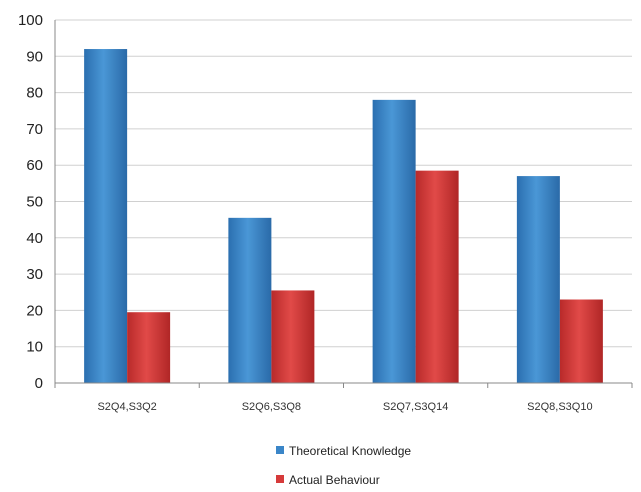 Image resolution: width=641 pixels, height=492 pixels. Describe the element at coordinates (334, 480) in the screenshot. I see `legend-label: Actual Behaviour` at that location.